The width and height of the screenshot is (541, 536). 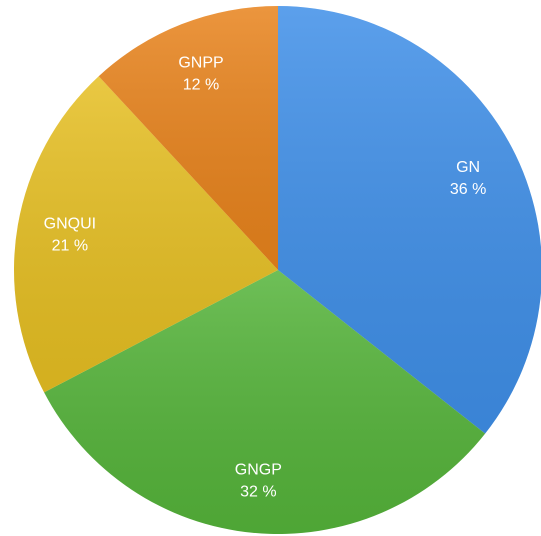 I want to click on slice-value-label: 36 %, so click(x=468, y=189).